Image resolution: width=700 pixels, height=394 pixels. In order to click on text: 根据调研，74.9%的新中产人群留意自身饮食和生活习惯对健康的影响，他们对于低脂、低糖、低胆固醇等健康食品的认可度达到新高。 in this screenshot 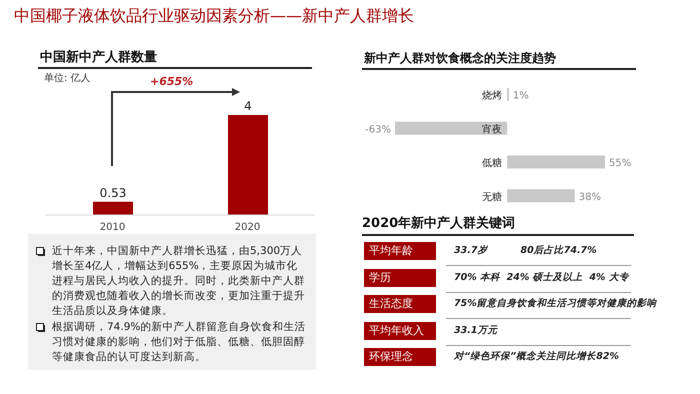, I will do `click(179, 342)`.